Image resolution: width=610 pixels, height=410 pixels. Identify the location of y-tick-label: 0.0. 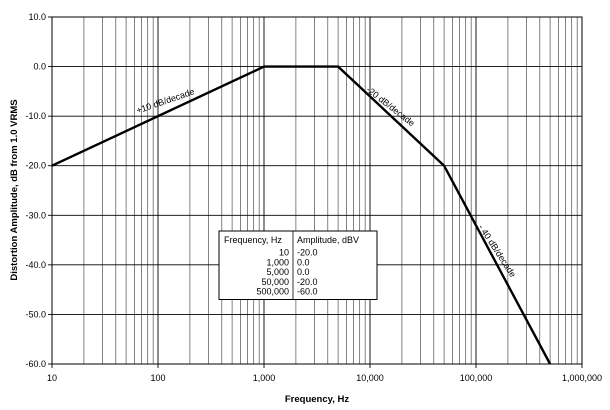
(39, 67).